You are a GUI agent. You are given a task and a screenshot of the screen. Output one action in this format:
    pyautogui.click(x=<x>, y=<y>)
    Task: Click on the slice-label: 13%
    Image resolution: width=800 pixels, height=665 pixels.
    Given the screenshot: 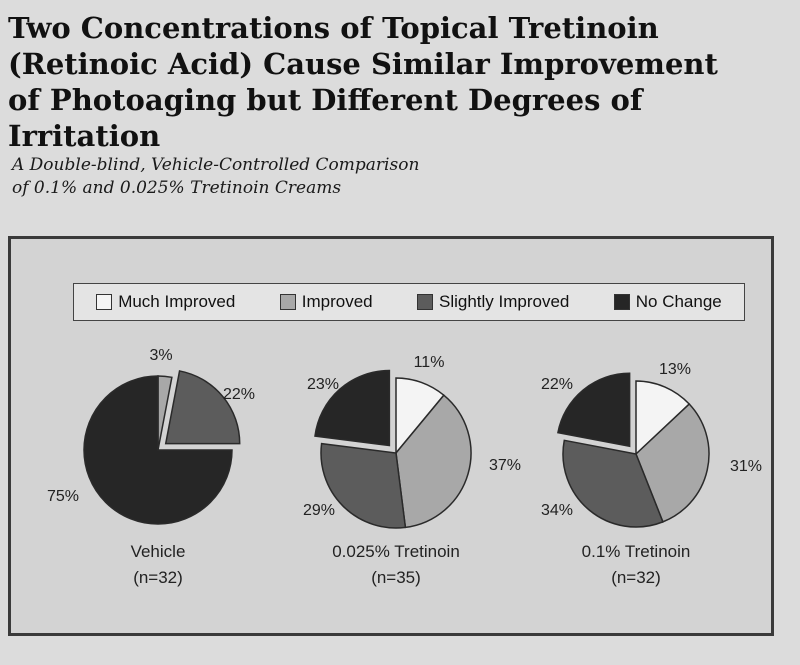 What is the action you would take?
    pyautogui.click(x=675, y=369)
    